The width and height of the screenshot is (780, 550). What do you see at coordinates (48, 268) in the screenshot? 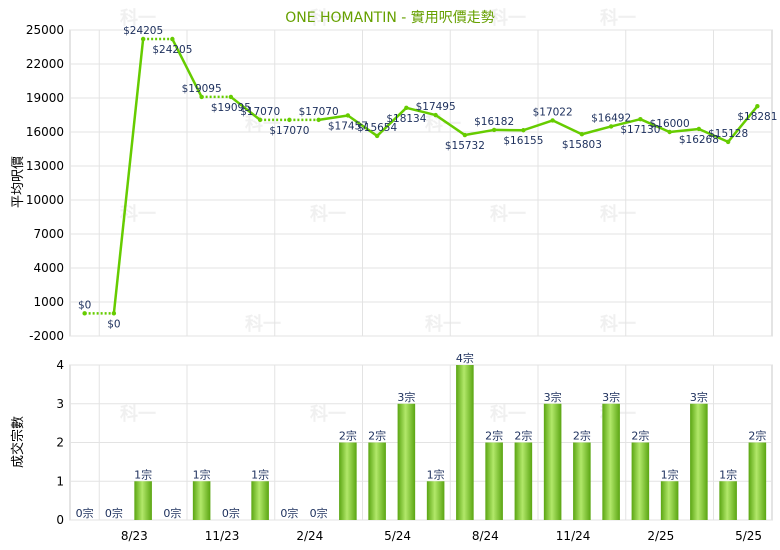
I see `price-tick-label: 4000` at bounding box center [48, 268].